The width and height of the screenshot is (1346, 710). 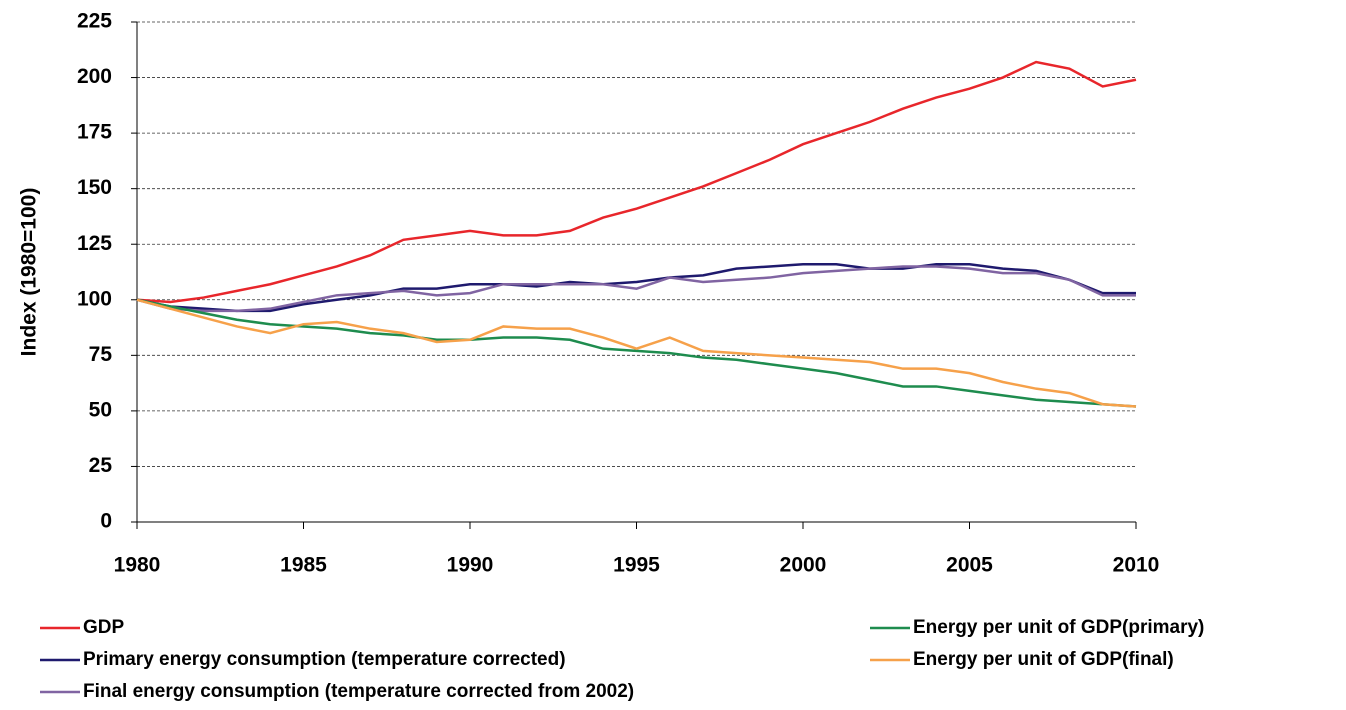 I want to click on y-tick-label: 200, so click(x=94, y=76).